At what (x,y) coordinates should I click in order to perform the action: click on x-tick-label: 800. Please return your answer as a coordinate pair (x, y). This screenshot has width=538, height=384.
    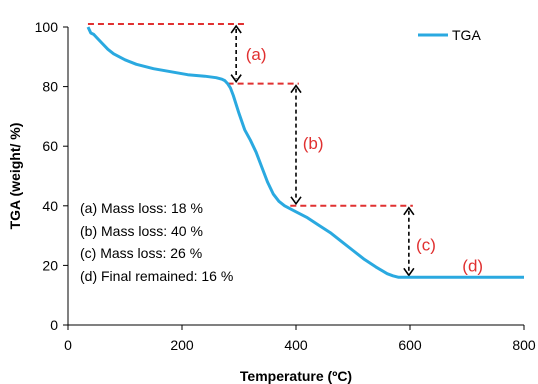
    Looking at the image, I should click on (524, 345).